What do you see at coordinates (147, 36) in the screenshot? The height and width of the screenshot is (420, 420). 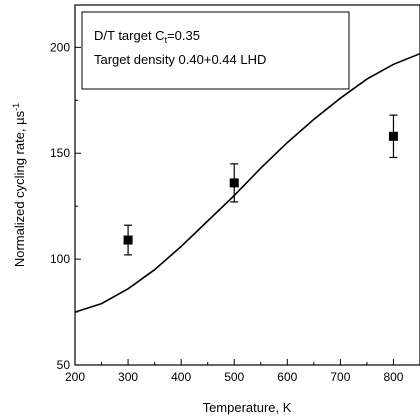 I see `legend-line-1: D/T target Ct=0.35` at bounding box center [147, 36].